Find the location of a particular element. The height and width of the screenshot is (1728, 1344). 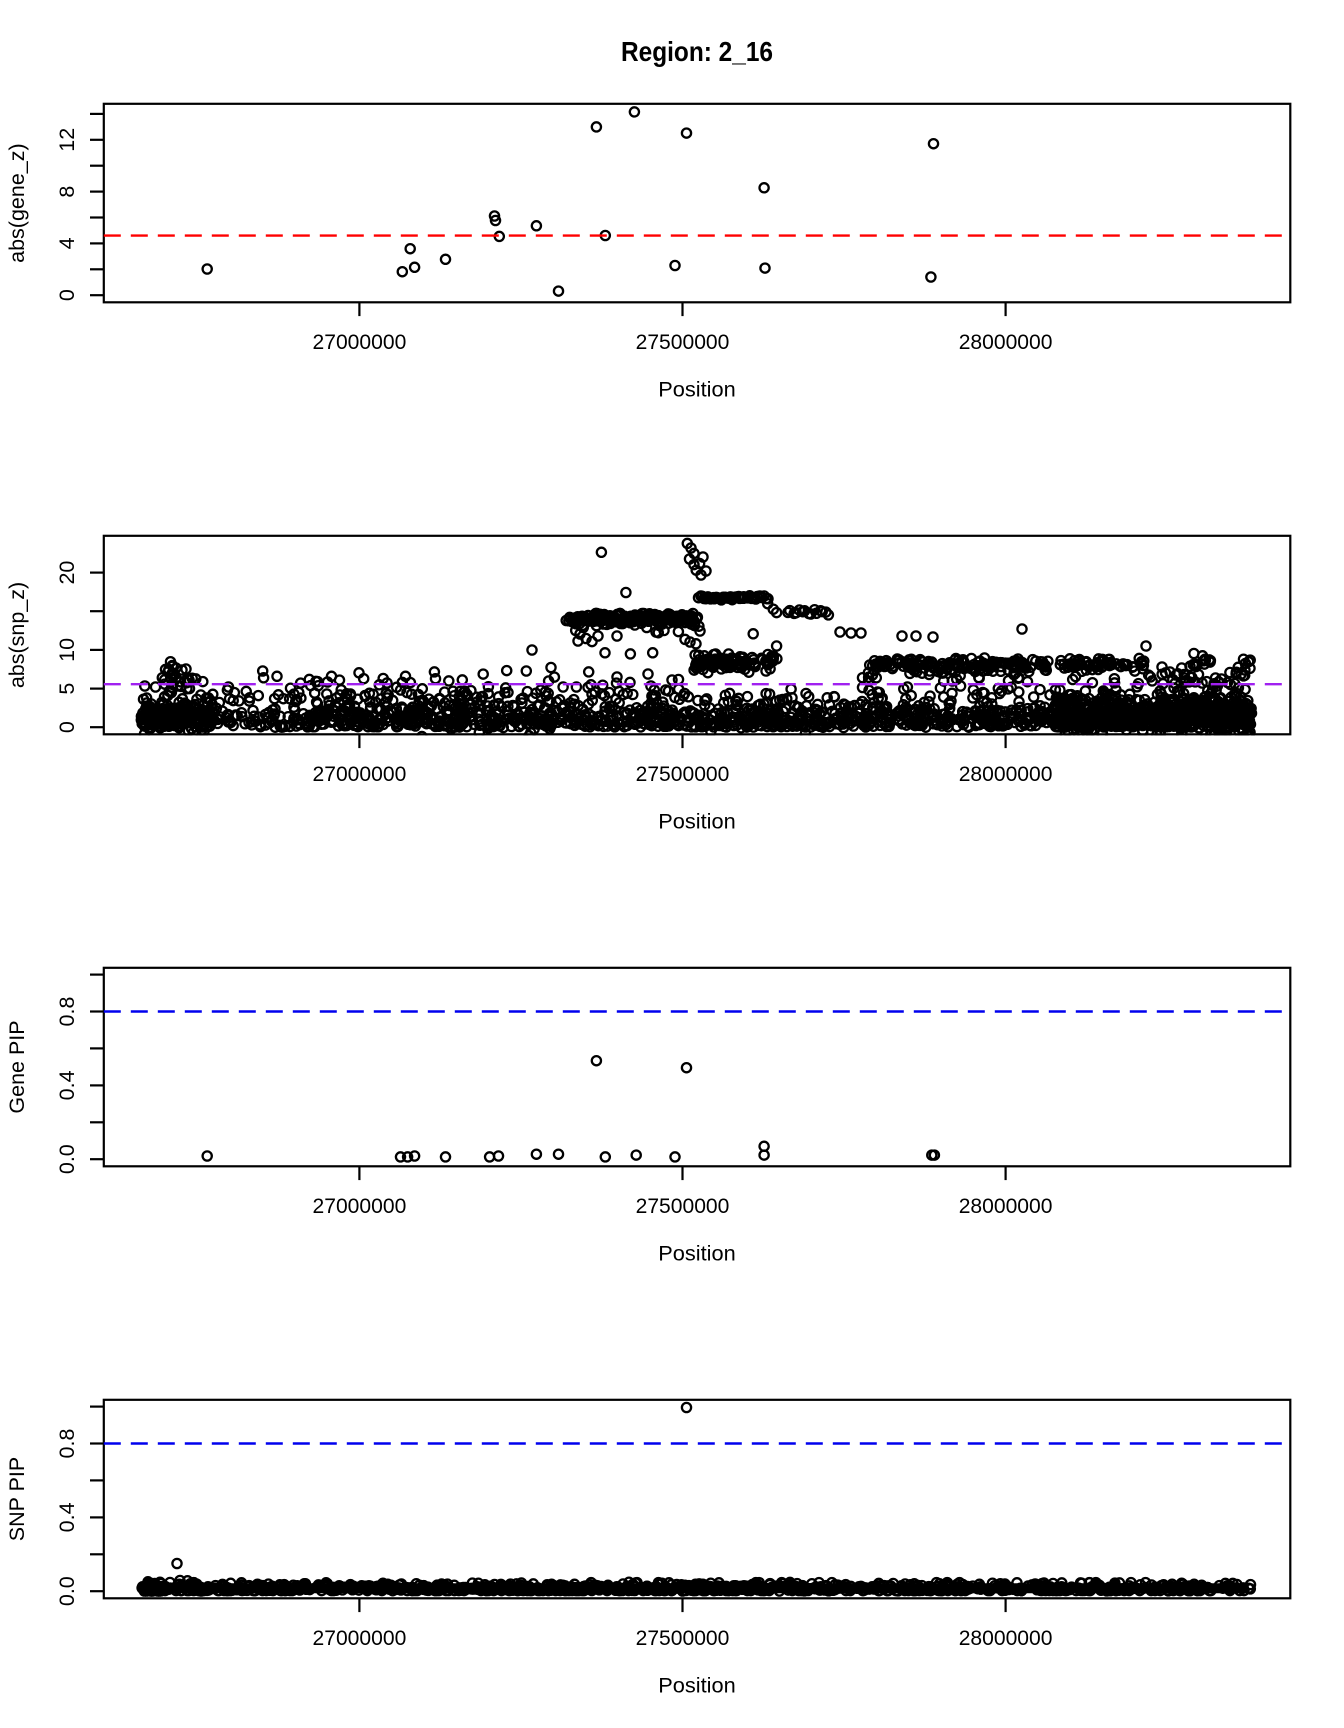

svg-text: 5 is located at coordinates (67, 689).